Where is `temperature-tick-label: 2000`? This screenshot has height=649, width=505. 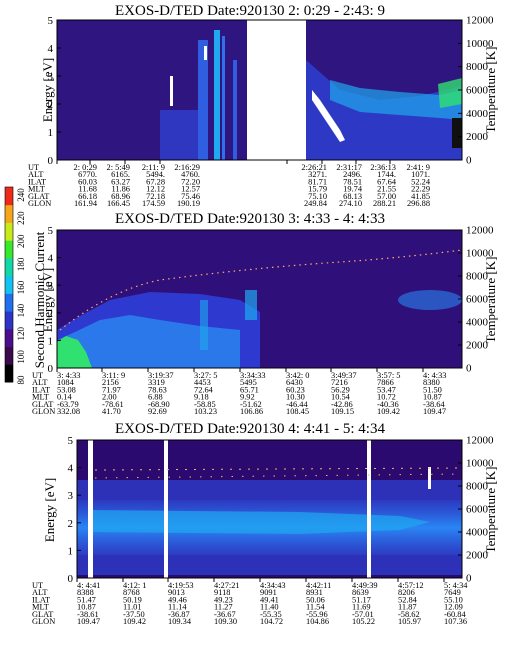 temperature-tick-label: 2000 is located at coordinates (477, 556).